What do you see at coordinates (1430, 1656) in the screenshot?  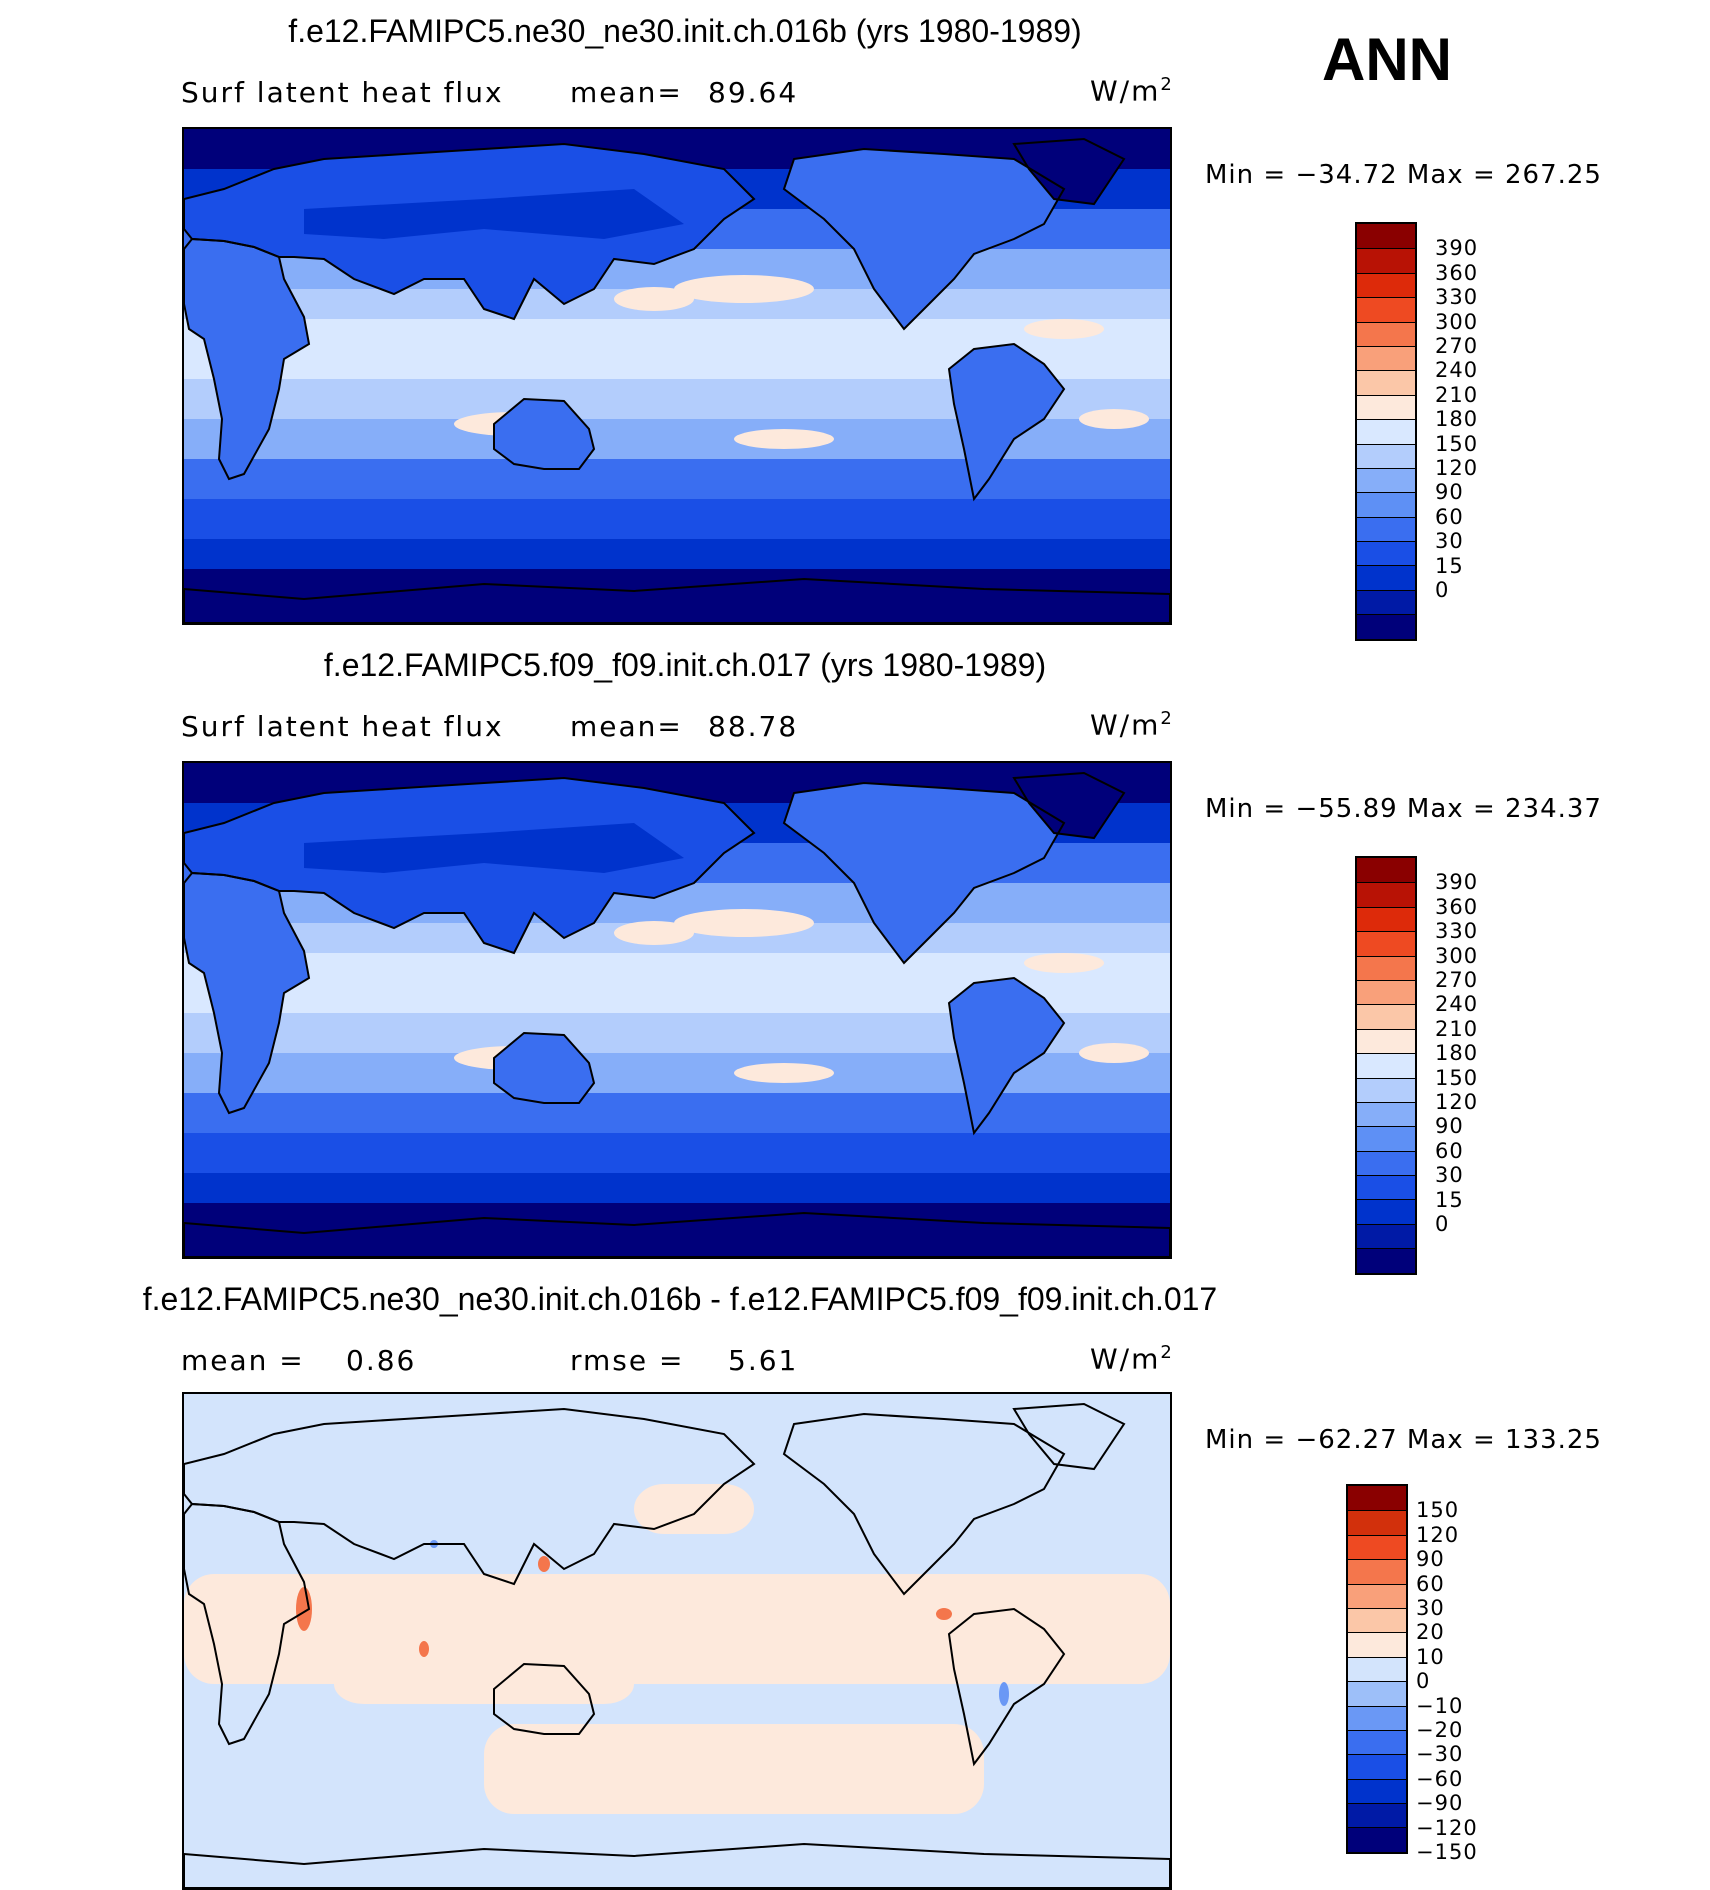 I see `colorbar-label: 10` at bounding box center [1430, 1656].